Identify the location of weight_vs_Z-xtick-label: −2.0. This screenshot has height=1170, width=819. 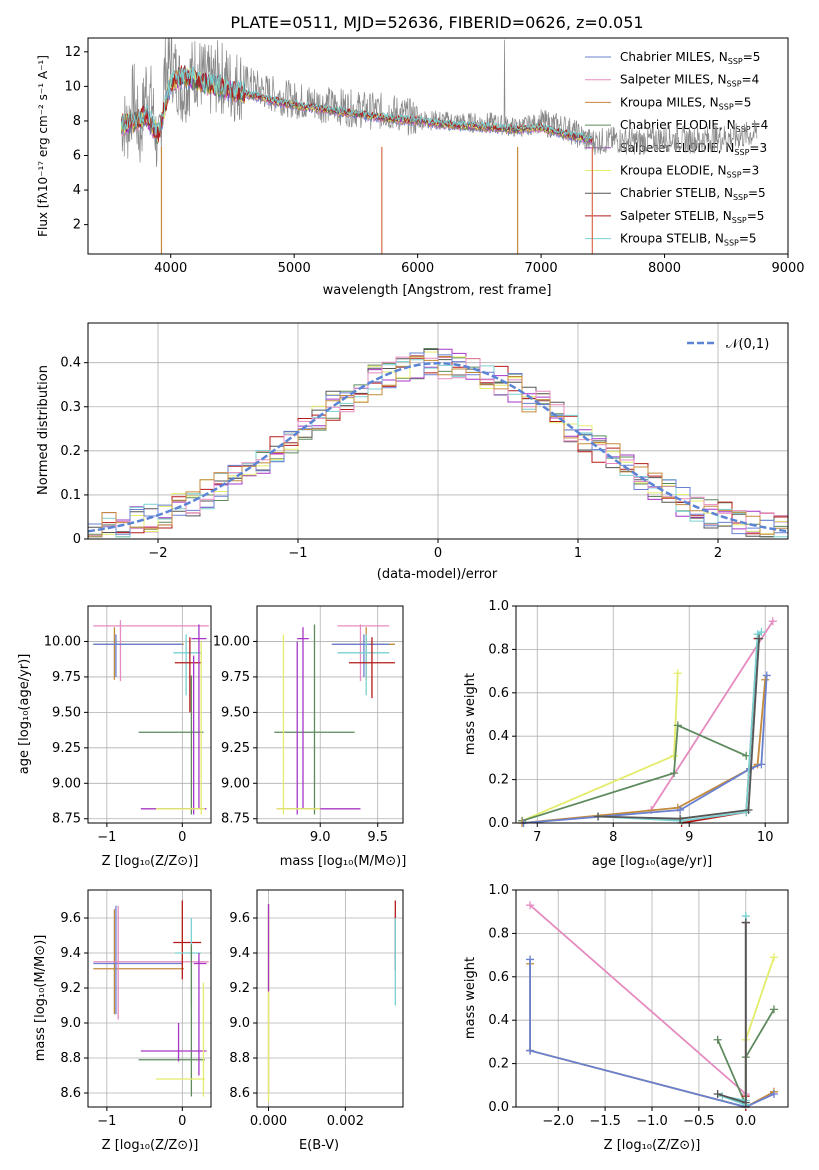
(558, 1121).